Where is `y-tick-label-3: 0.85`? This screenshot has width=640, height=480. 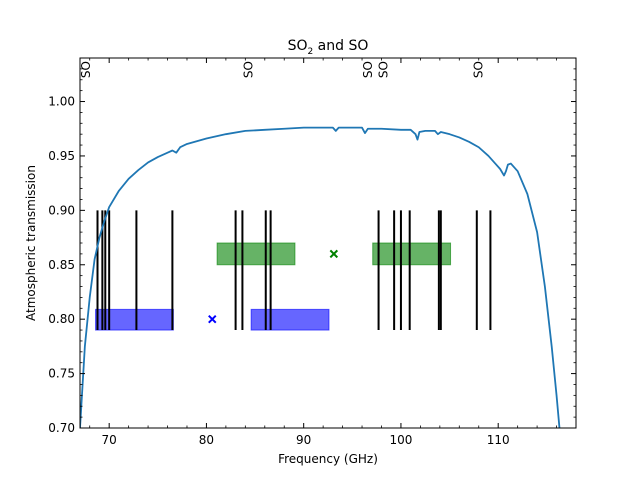 y-tick-label-3: 0.85 is located at coordinates (61, 265).